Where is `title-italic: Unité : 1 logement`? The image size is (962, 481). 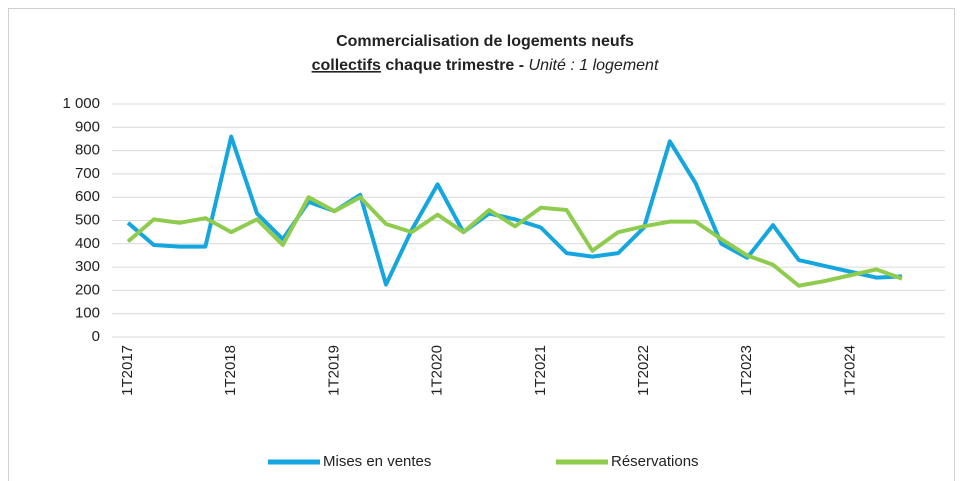
title-italic: Unité : 1 logement is located at coordinates (594, 65).